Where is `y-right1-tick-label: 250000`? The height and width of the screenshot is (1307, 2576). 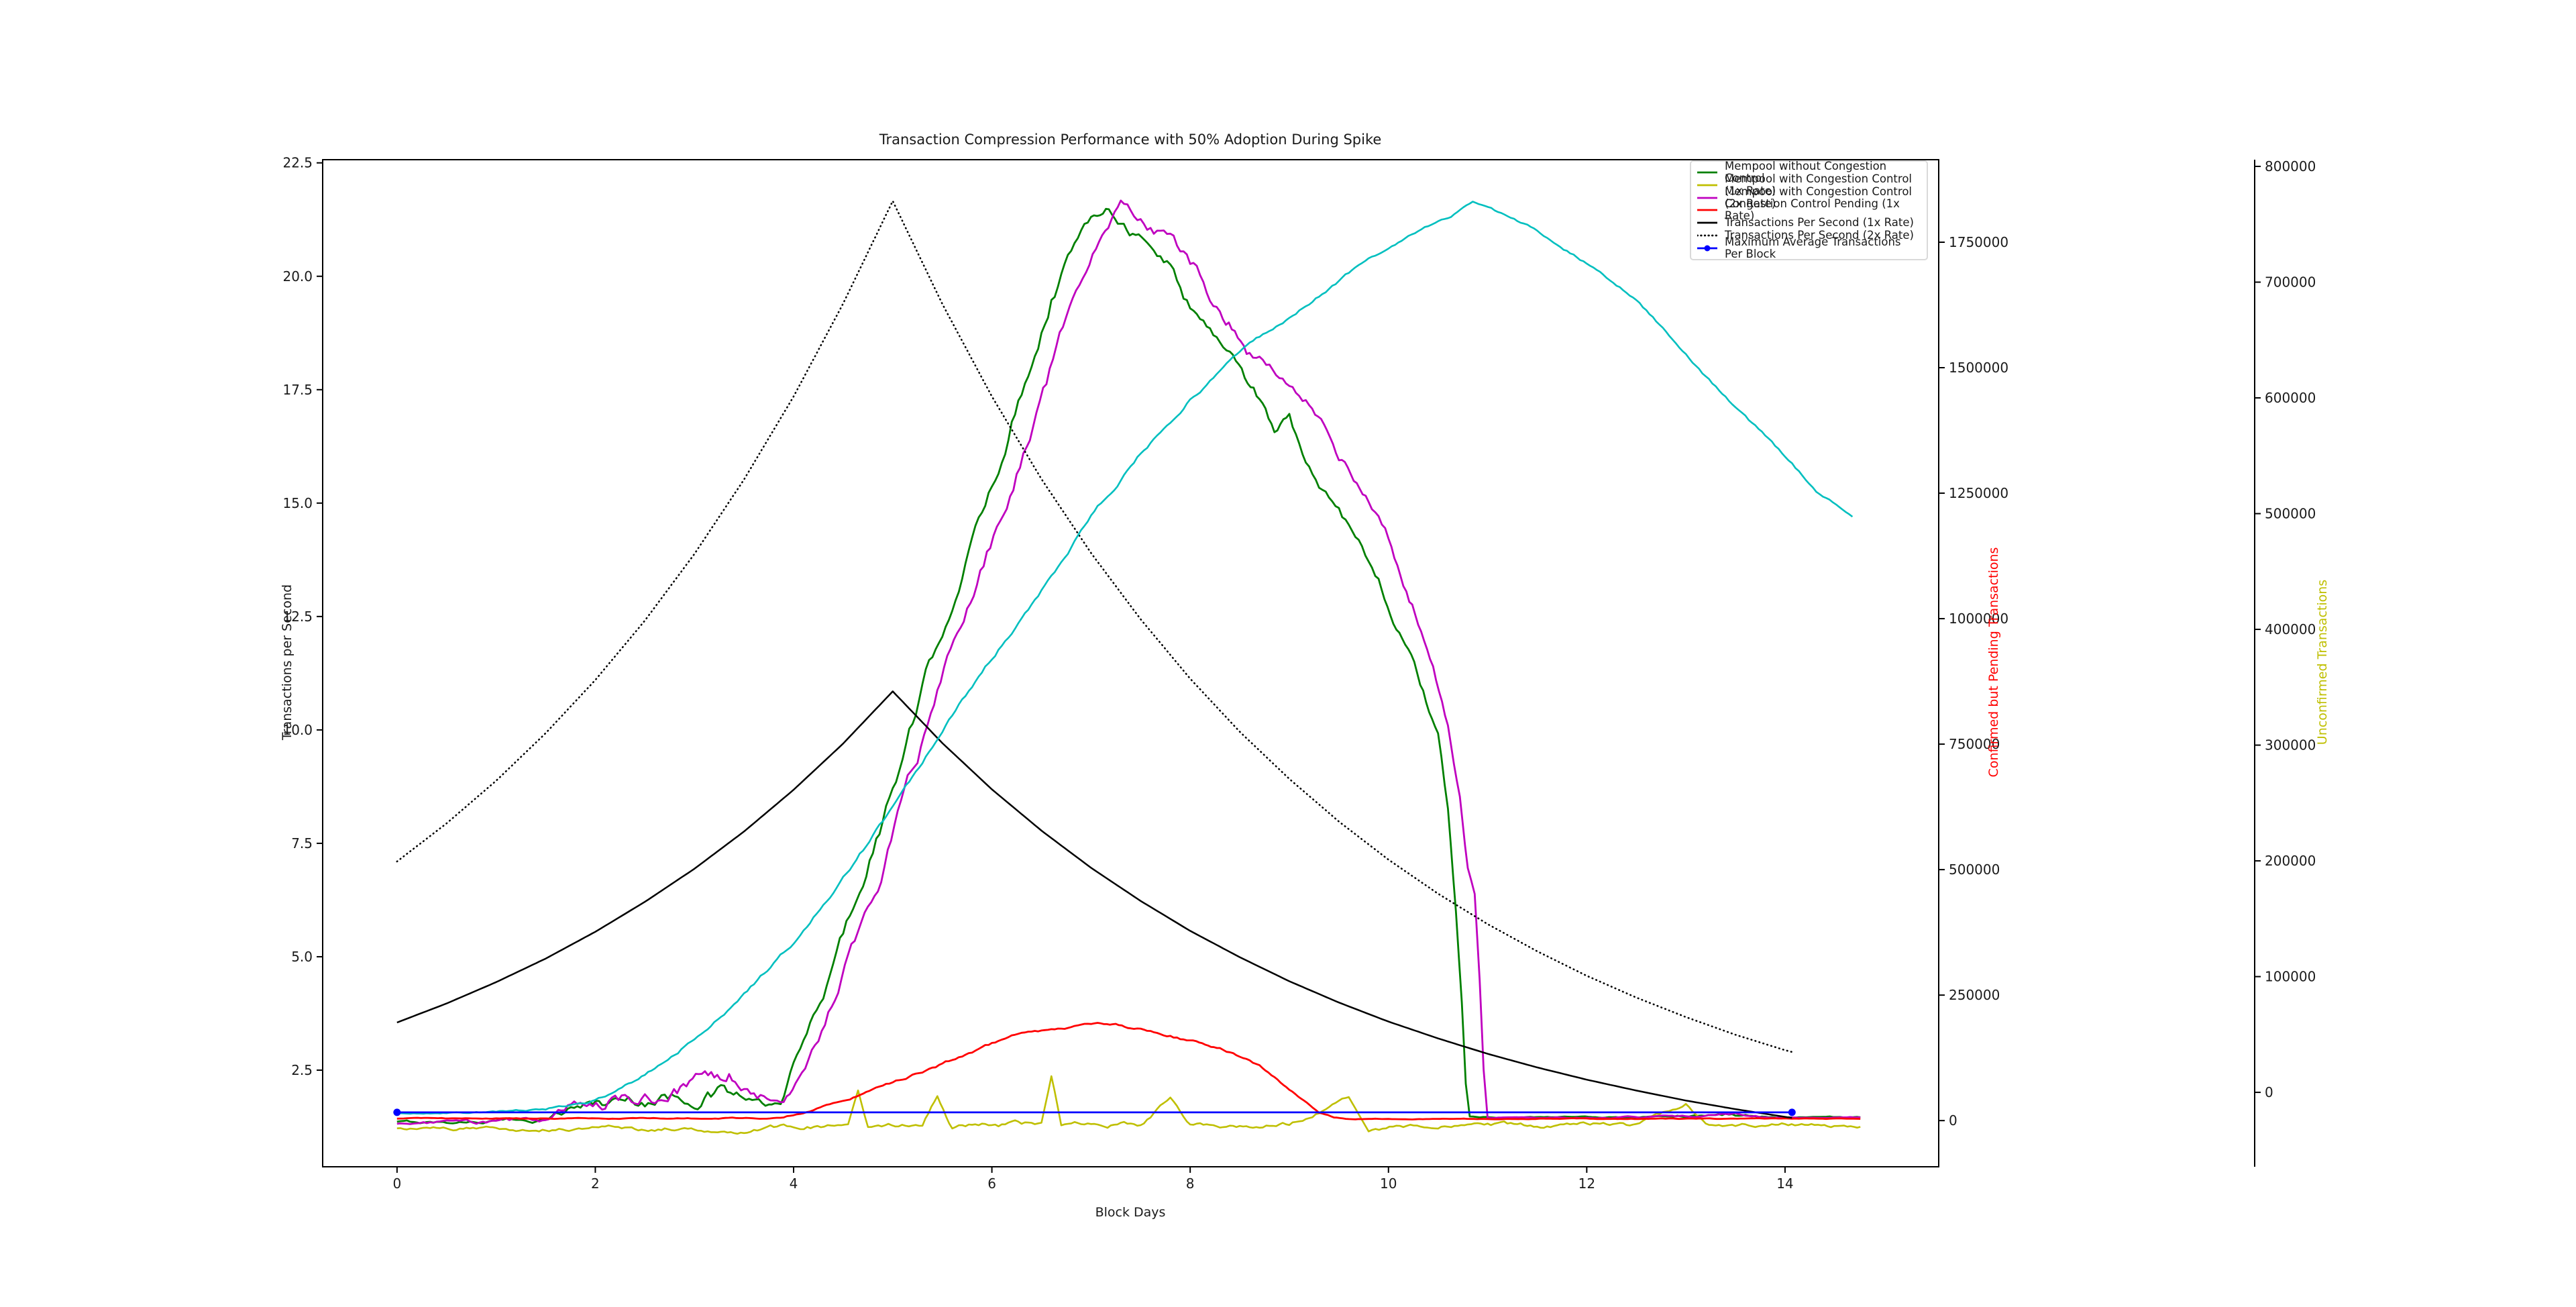 y-right1-tick-label: 250000 is located at coordinates (1974, 995).